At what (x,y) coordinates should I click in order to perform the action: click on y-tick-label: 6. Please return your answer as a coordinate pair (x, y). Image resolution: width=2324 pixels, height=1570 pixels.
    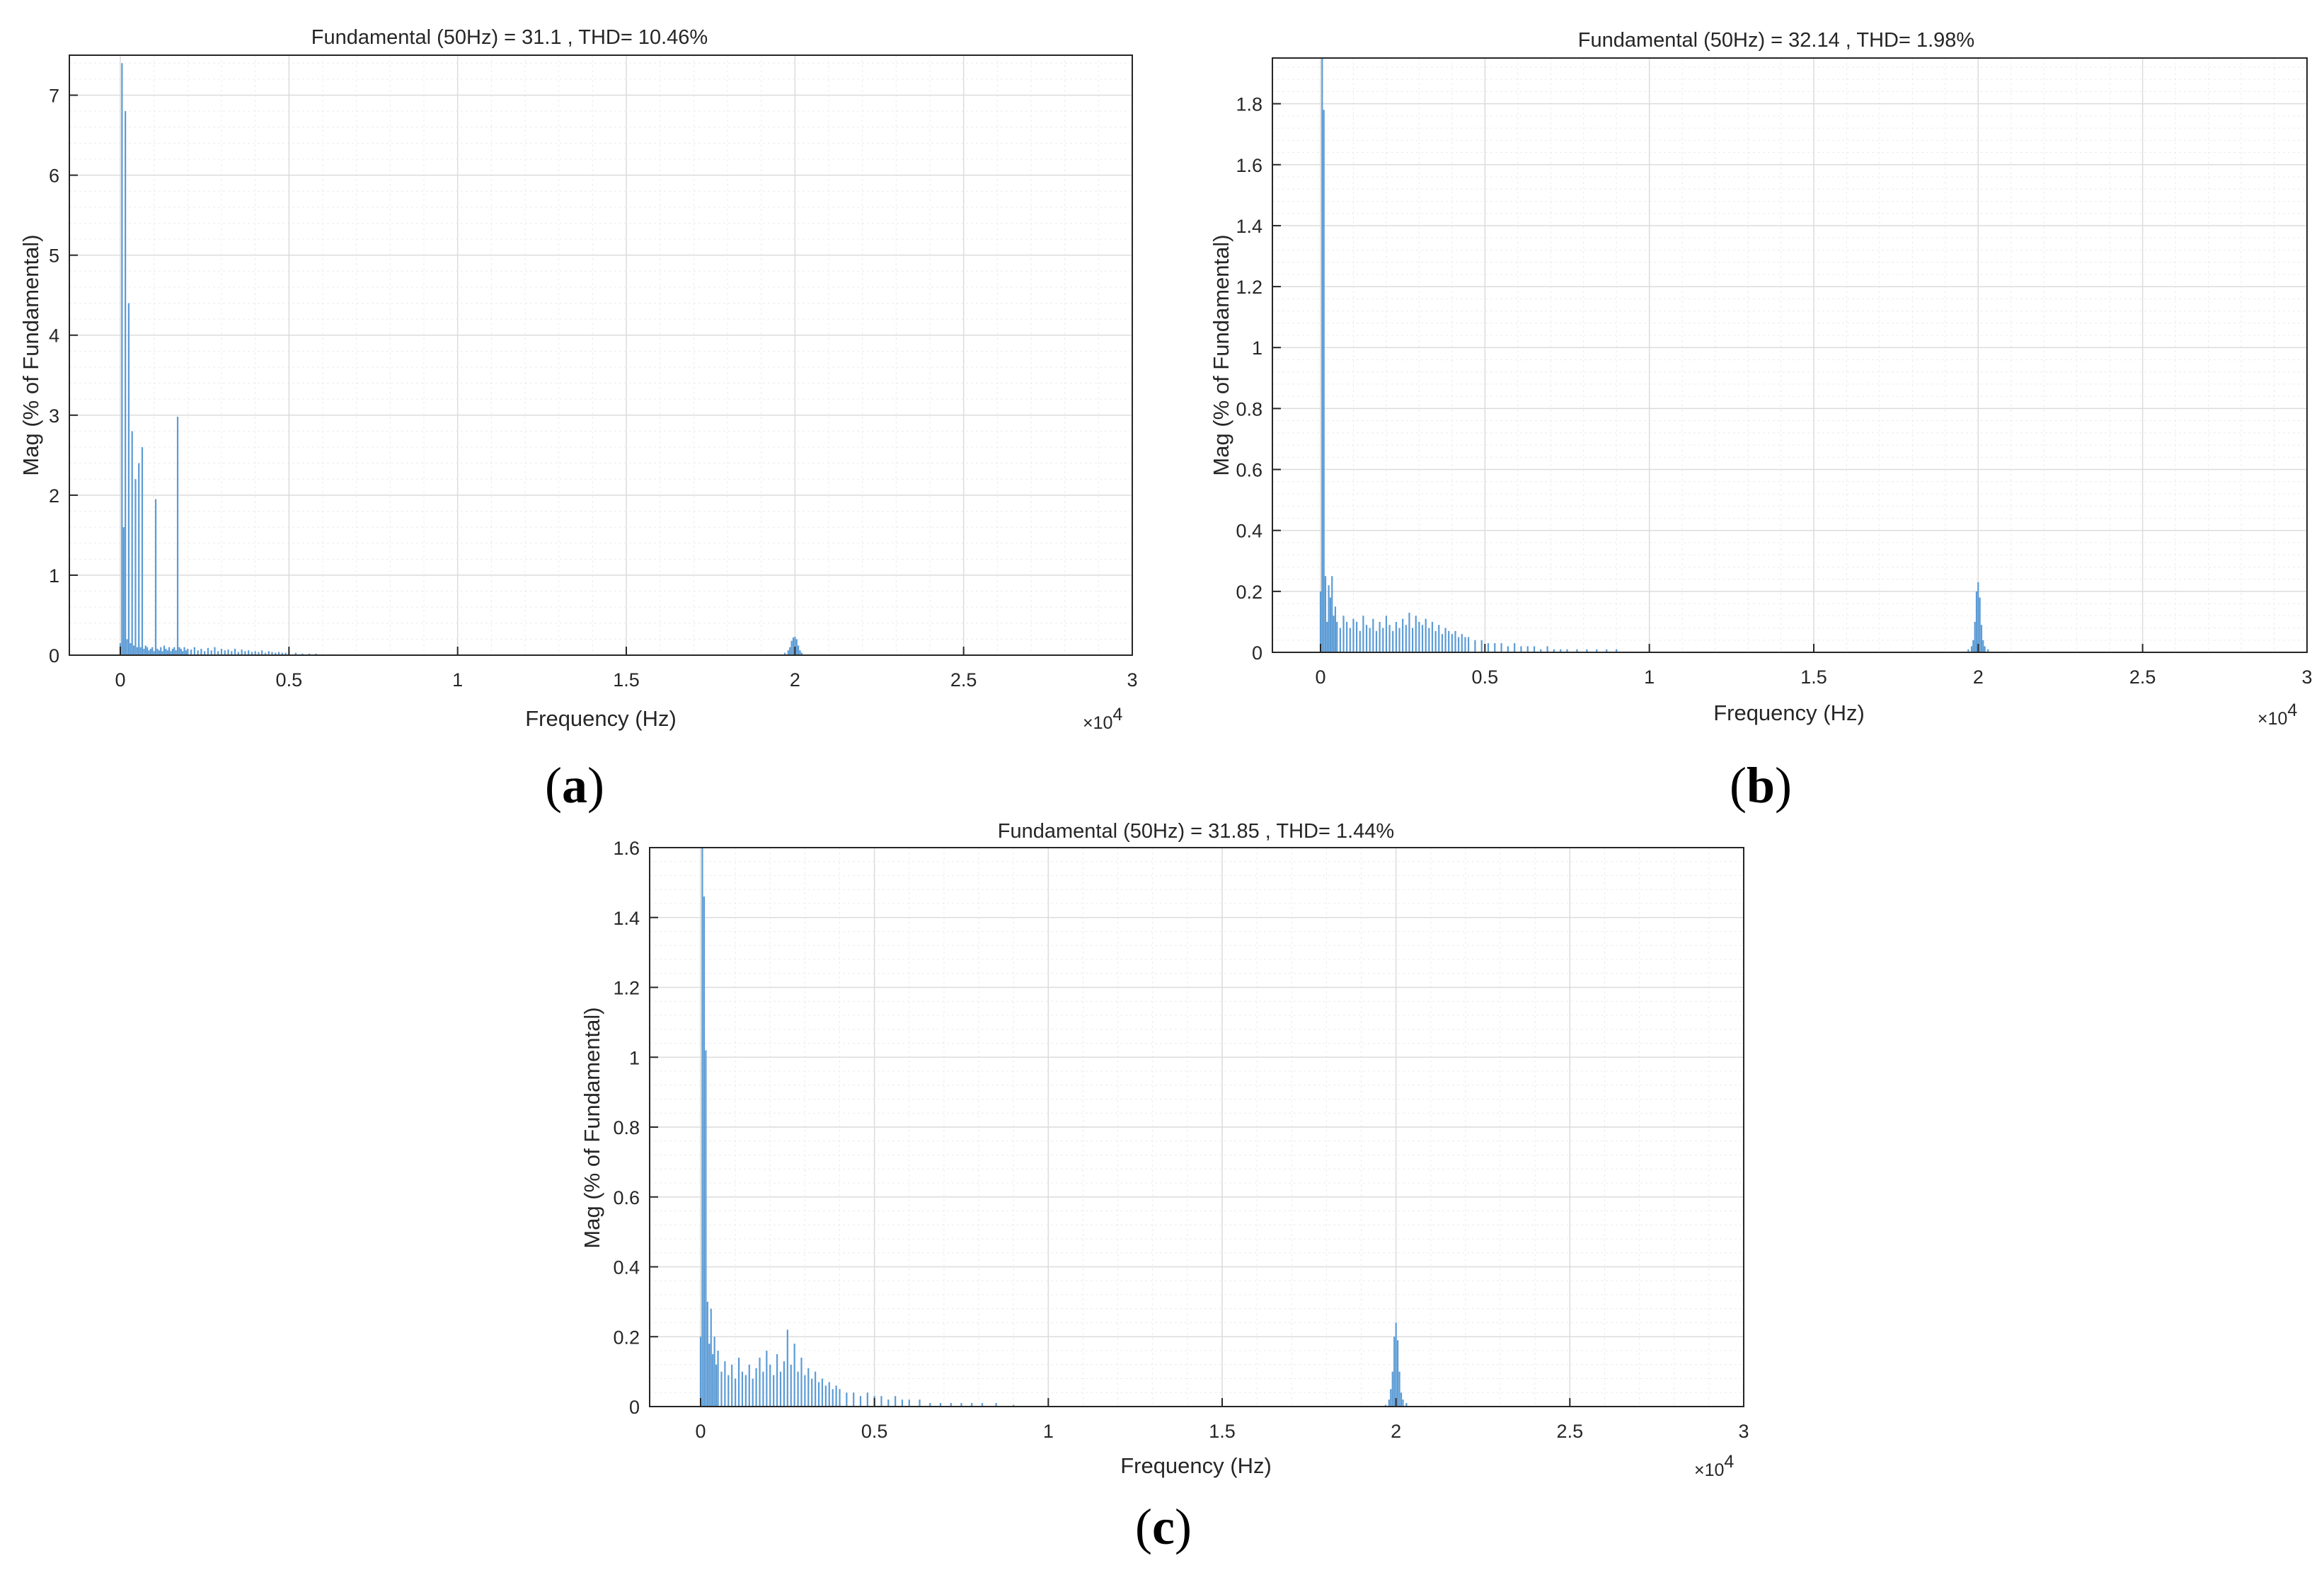
    Looking at the image, I should click on (54, 176).